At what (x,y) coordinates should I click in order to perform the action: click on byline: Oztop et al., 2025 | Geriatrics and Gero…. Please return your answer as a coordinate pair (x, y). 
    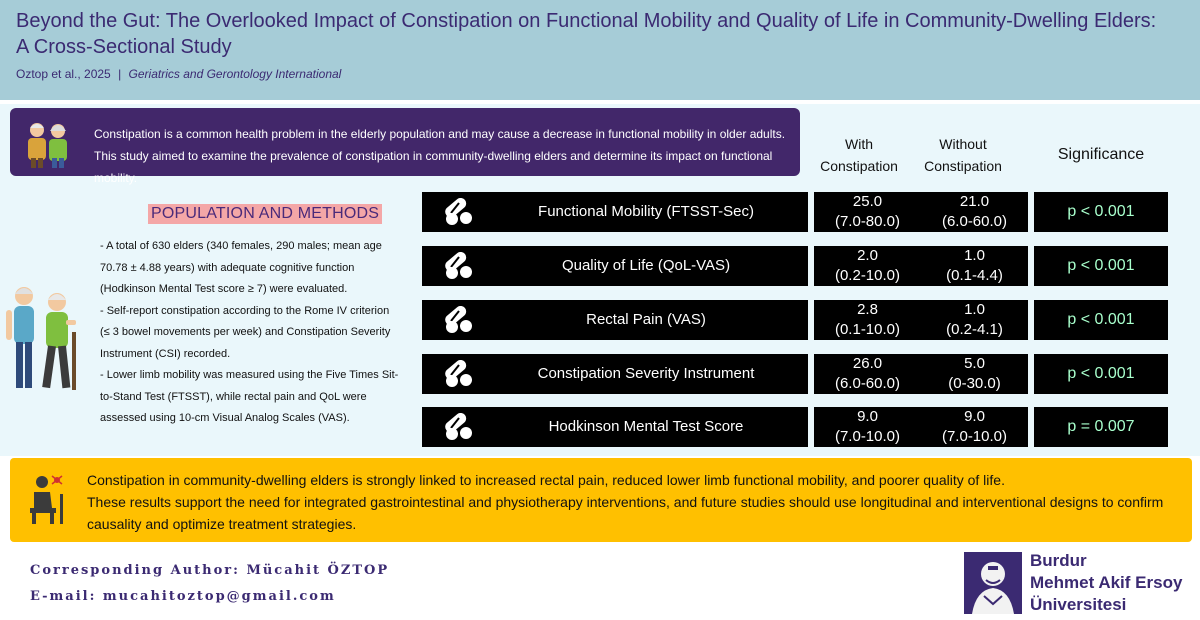
    Looking at the image, I should click on (178, 74).